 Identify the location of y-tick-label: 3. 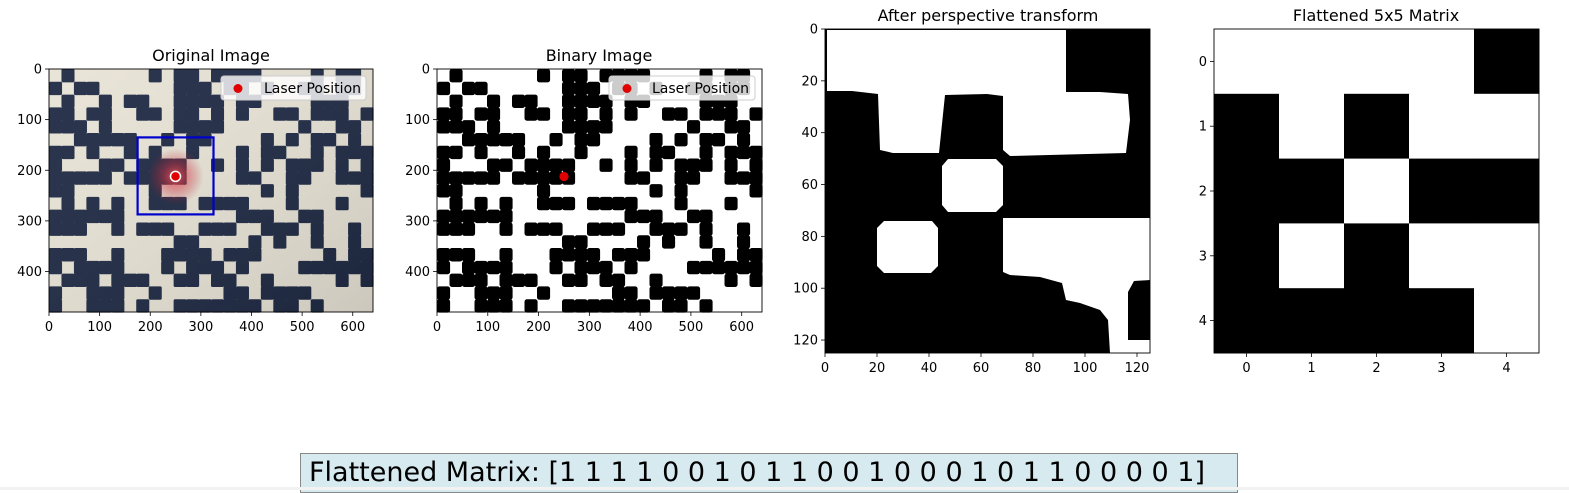
(1203, 256).